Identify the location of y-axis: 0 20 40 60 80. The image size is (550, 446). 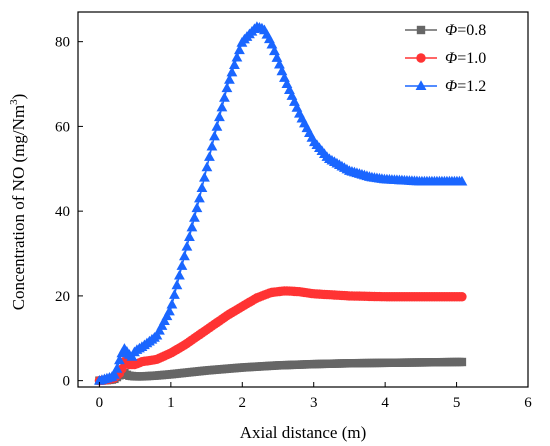
(69, 212).